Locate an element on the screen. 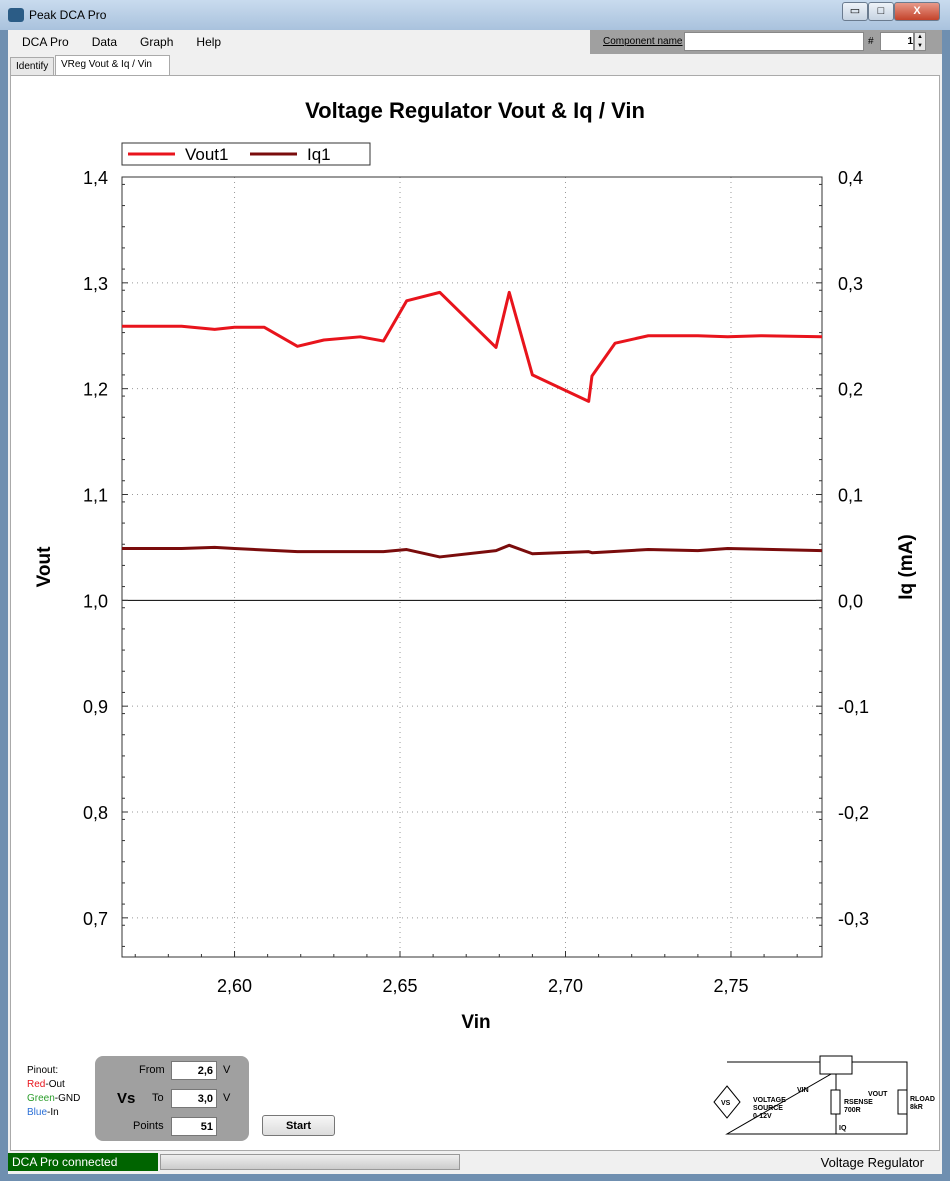 The width and height of the screenshot is (950, 1181). x-tick-label: 2,65 is located at coordinates (399, 986).